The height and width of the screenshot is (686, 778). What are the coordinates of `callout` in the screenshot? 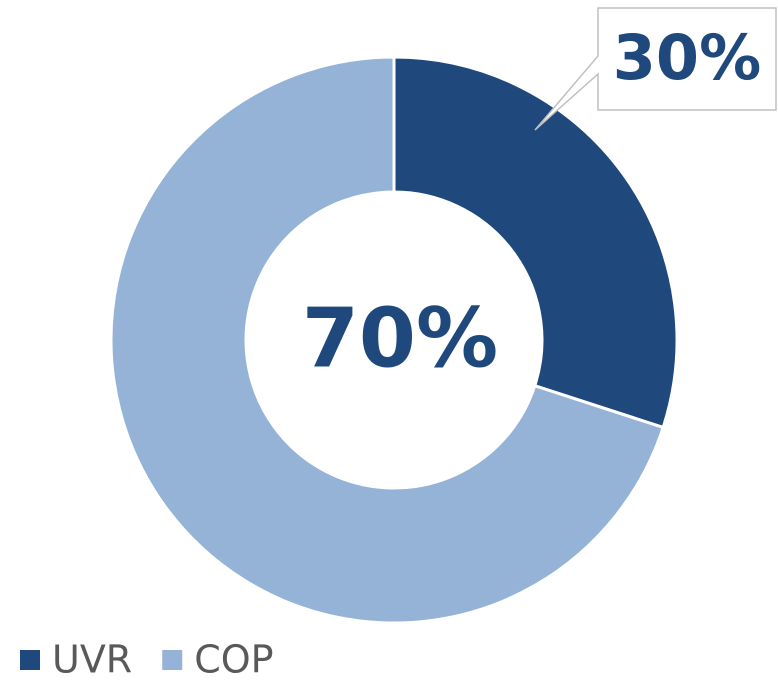 It's located at (655, 69).